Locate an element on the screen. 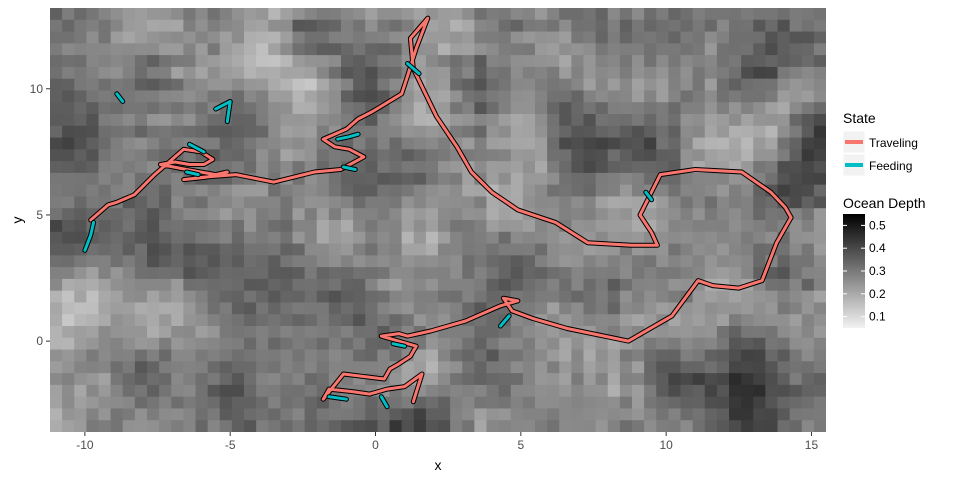 The height and width of the screenshot is (480, 960). depth-colorbar is located at coordinates (854, 271).